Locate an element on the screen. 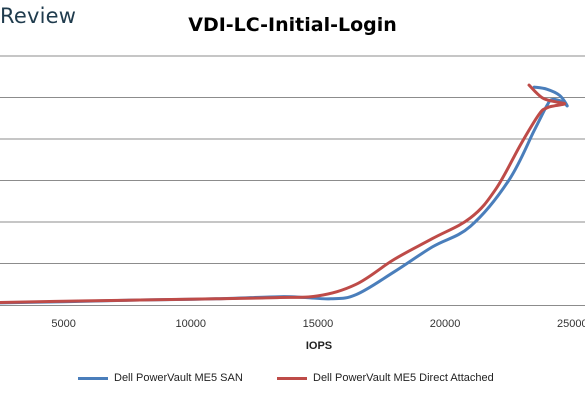  legend-swatch-san is located at coordinates (93, 378).